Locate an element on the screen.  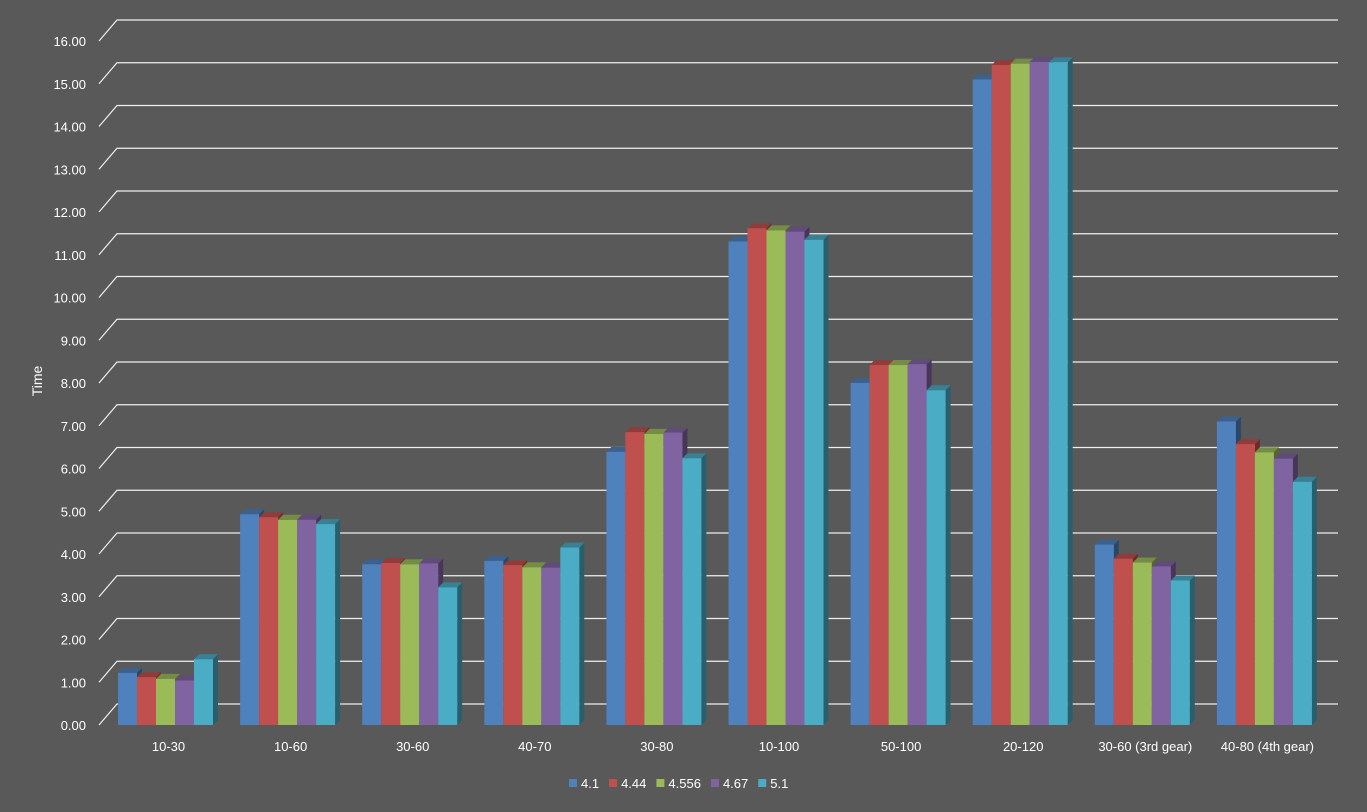
x-tick-label: 30-60 is located at coordinates (412, 746).